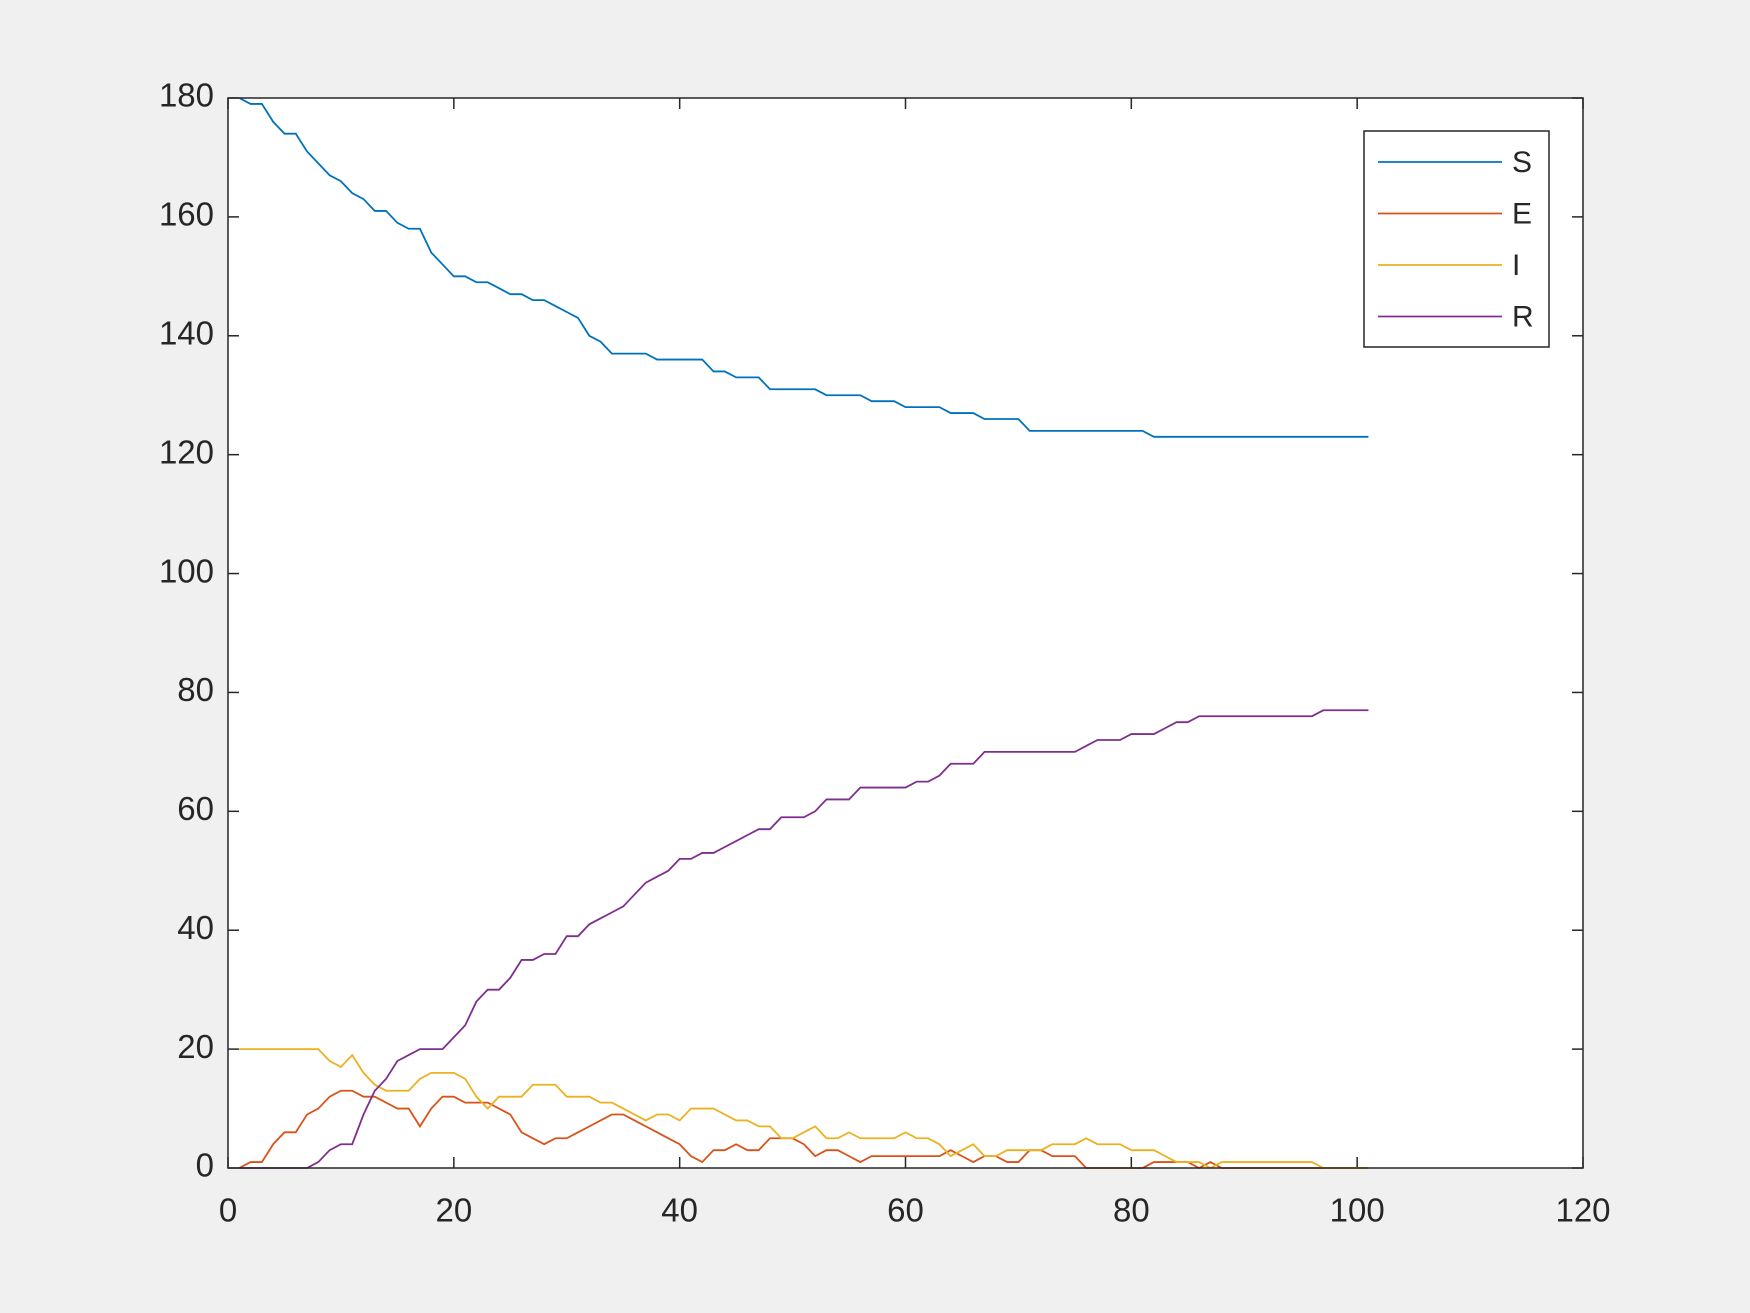 This screenshot has width=1750, height=1313. What do you see at coordinates (186, 95) in the screenshot?
I see `y-tick-label: 180` at bounding box center [186, 95].